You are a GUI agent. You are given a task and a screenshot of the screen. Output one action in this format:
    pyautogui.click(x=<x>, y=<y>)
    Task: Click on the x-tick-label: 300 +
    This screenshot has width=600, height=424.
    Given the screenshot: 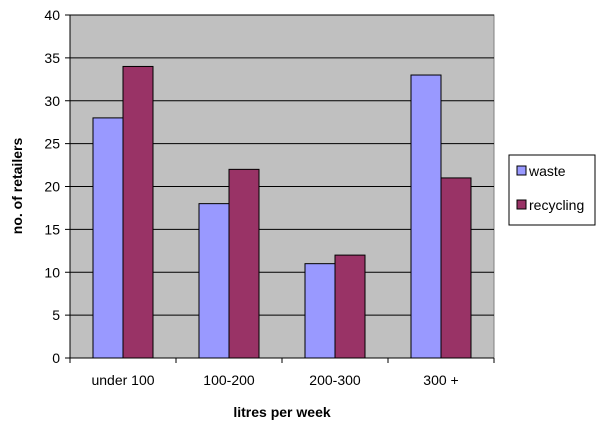 What is the action you would take?
    pyautogui.click(x=440, y=380)
    